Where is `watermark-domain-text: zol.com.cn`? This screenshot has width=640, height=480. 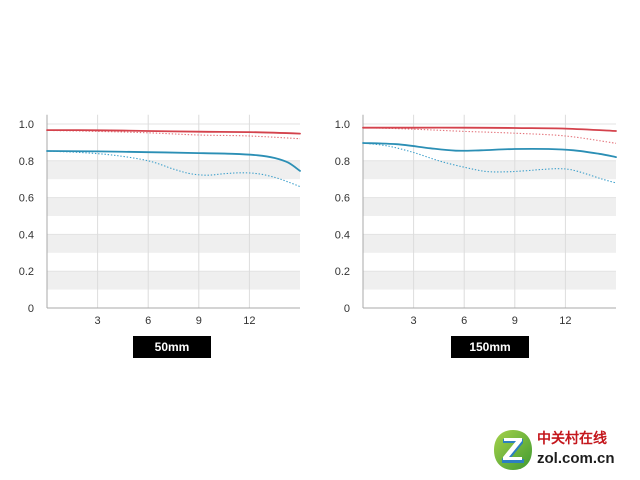
watermark-domain-text: zol.com.cn is located at coordinates (576, 458).